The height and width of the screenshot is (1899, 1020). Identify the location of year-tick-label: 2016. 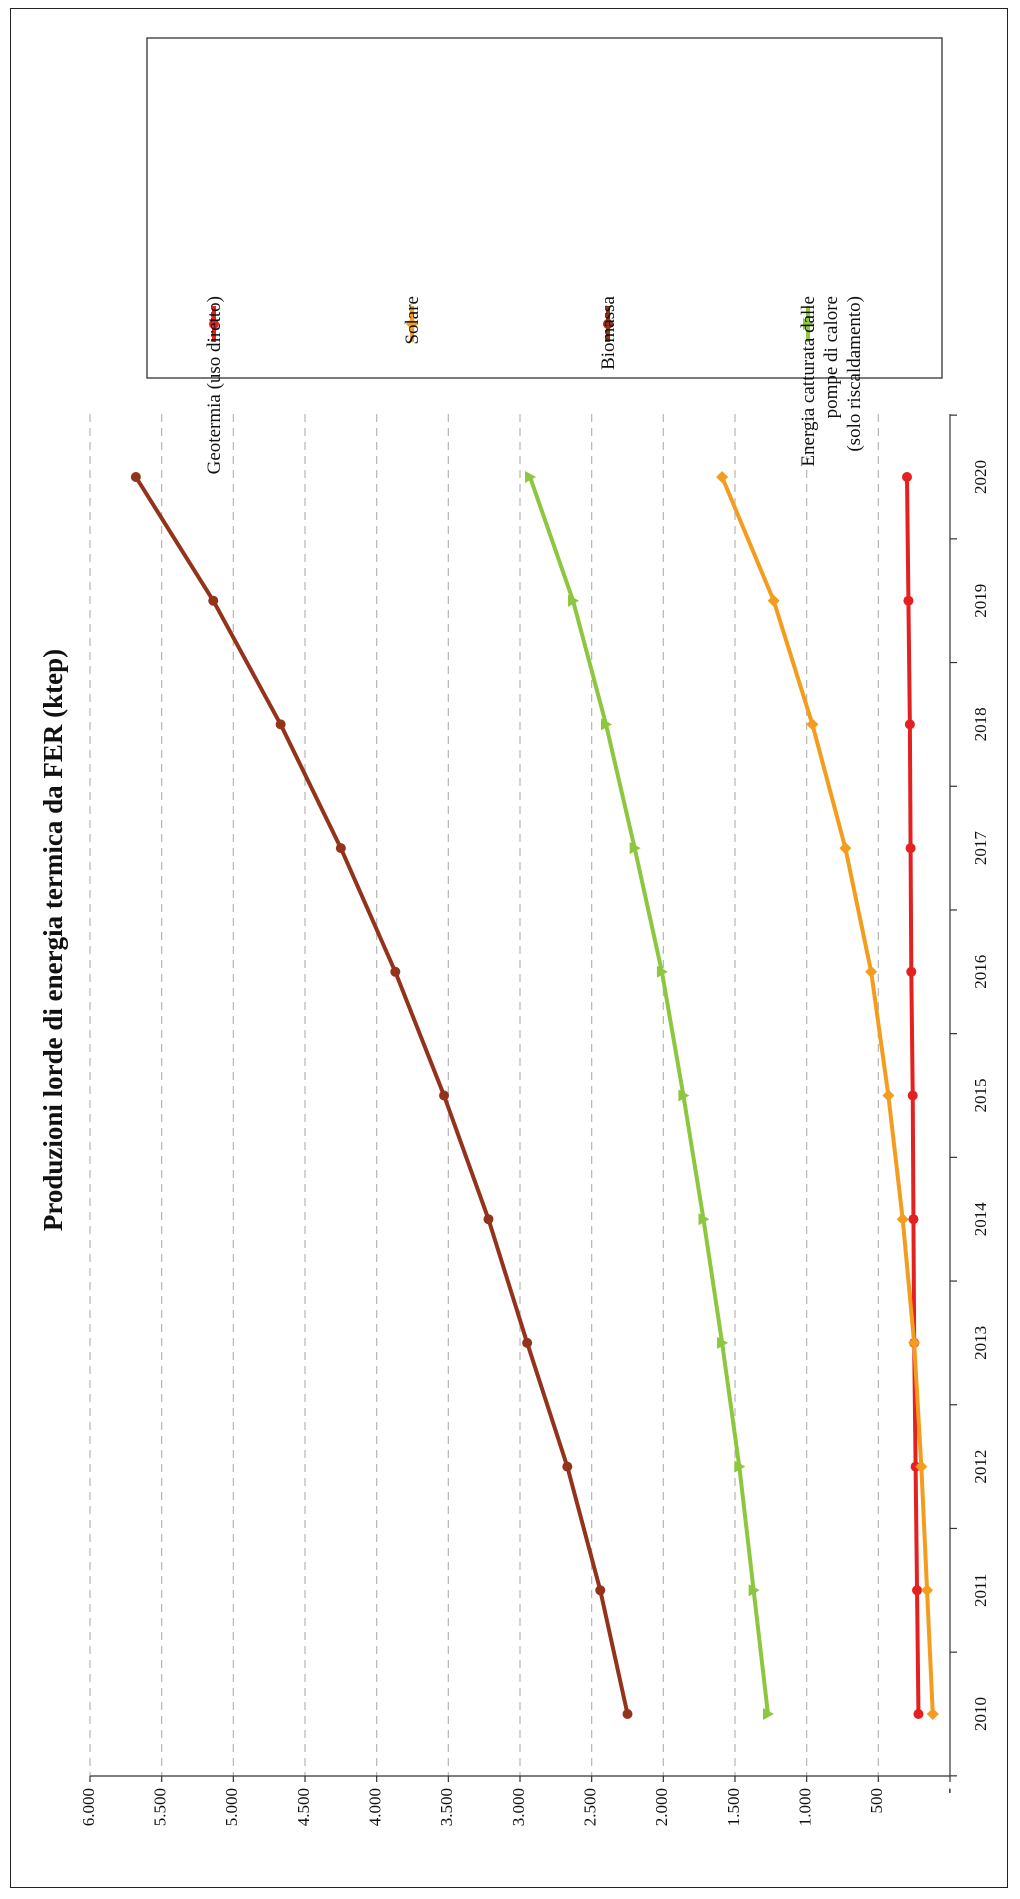
(980, 972).